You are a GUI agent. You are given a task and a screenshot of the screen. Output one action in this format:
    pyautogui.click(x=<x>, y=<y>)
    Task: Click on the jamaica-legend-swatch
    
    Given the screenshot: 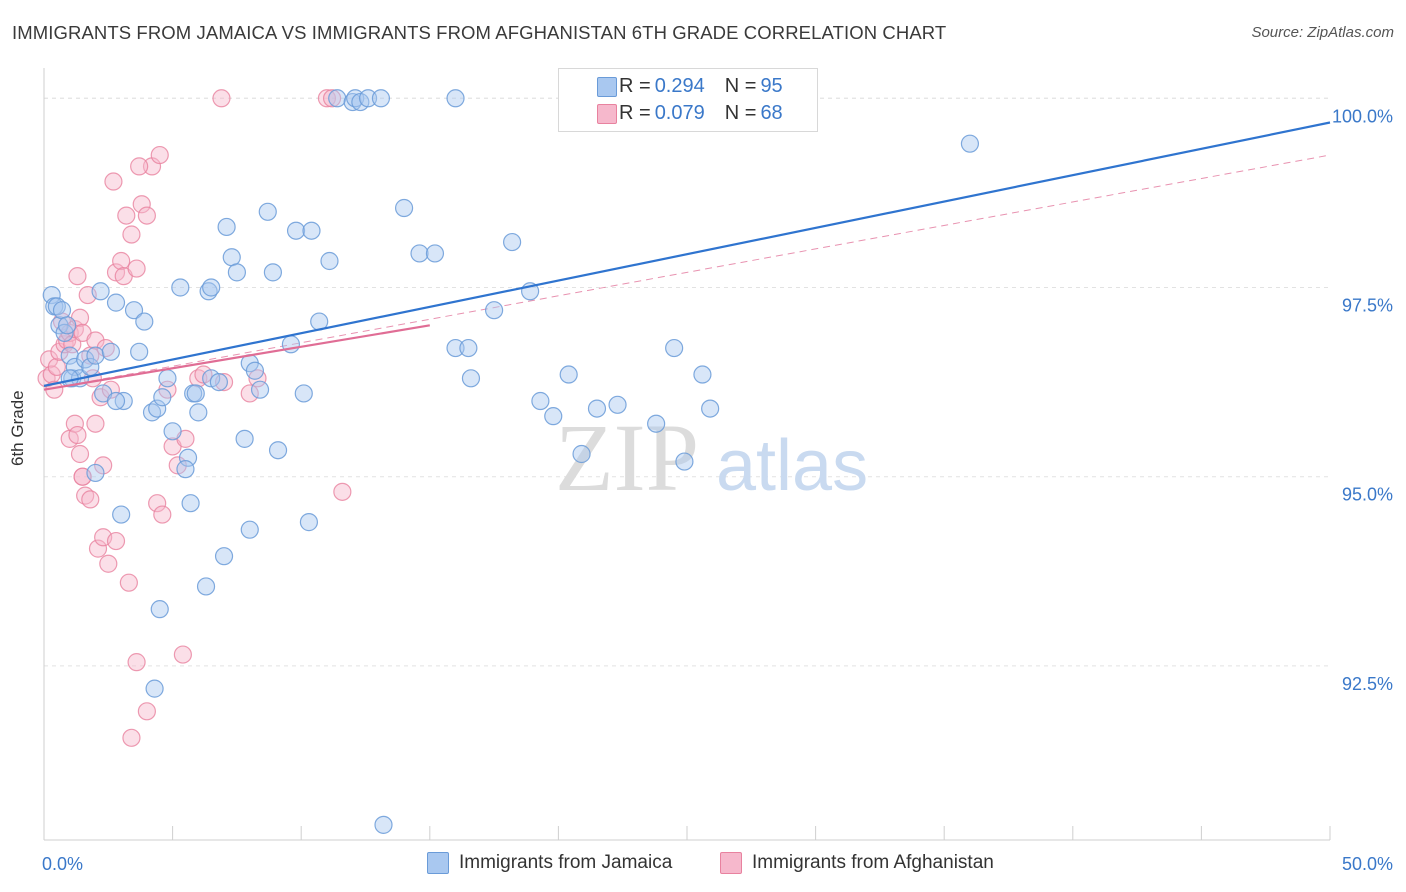 What is the action you would take?
    pyautogui.click(x=438, y=863)
    